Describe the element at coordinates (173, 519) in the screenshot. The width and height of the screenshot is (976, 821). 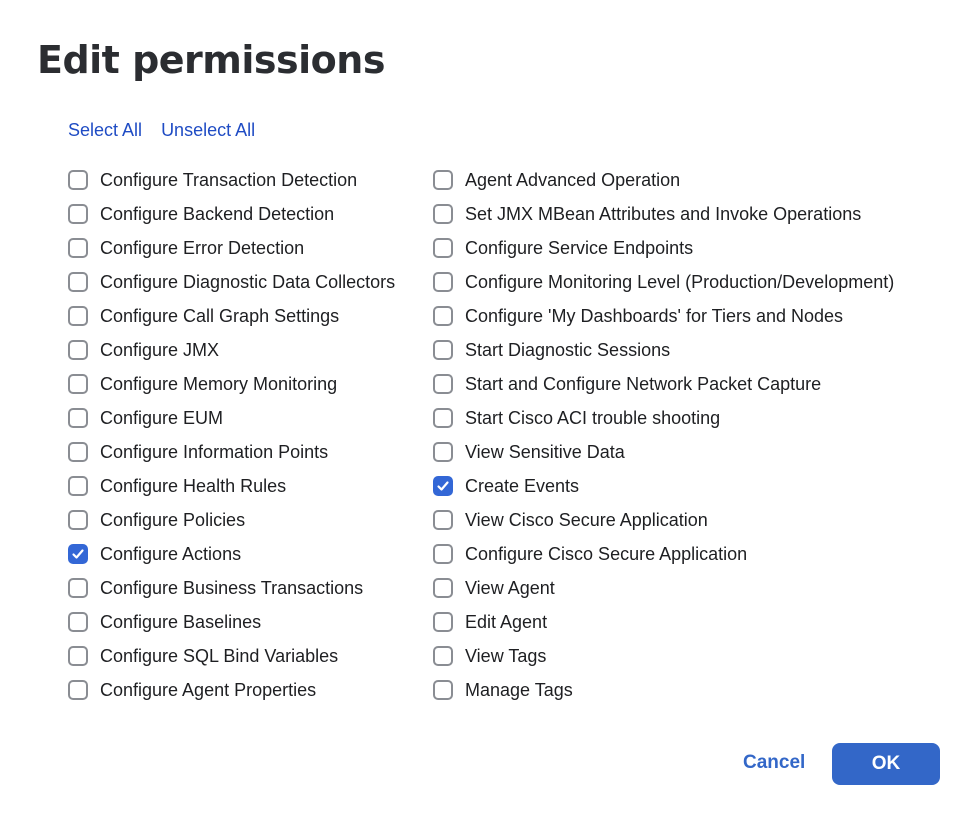
I see `permission-label: Configure Policies` at that location.